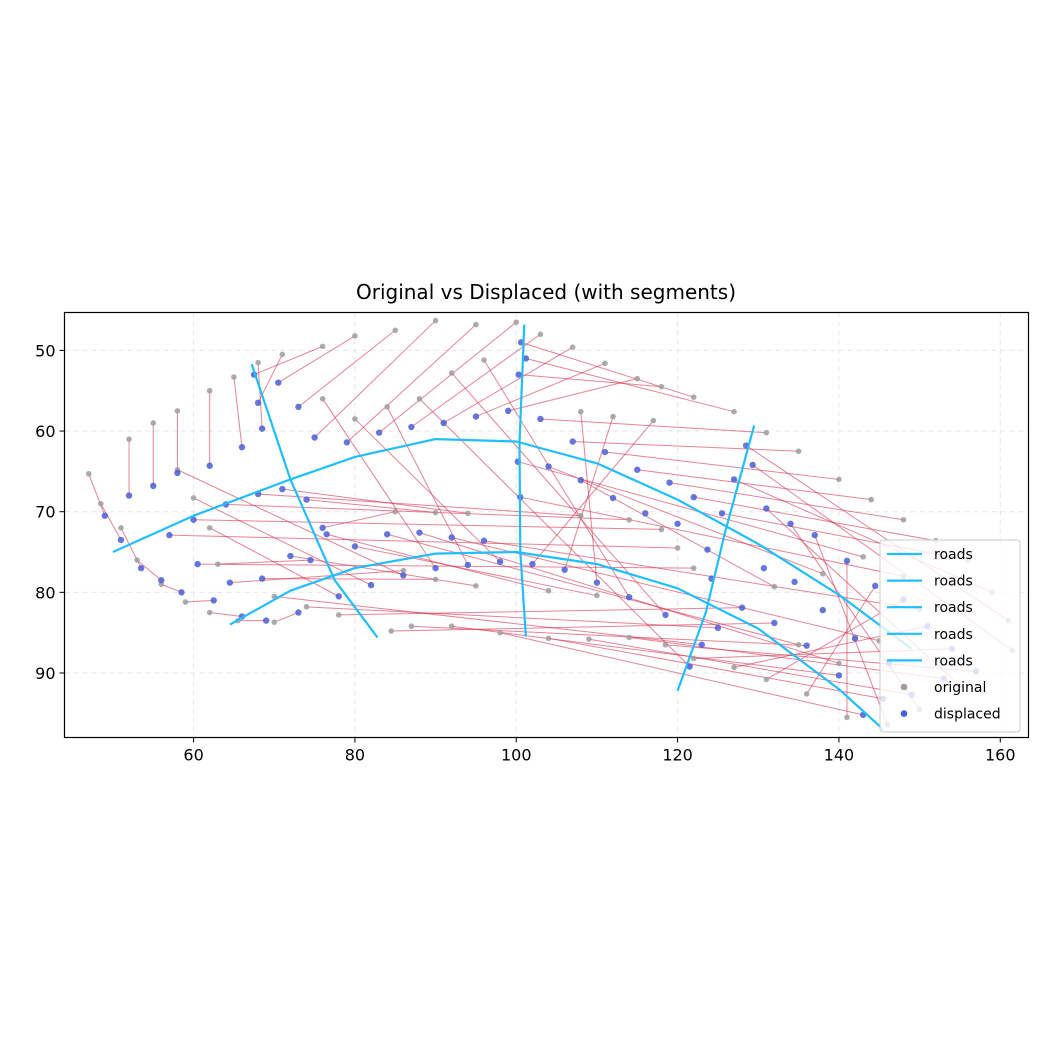 Image resolution: width=1050 pixels, height=1050 pixels. Describe the element at coordinates (45, 673) in the screenshot. I see `y-tick-label: 90` at that location.